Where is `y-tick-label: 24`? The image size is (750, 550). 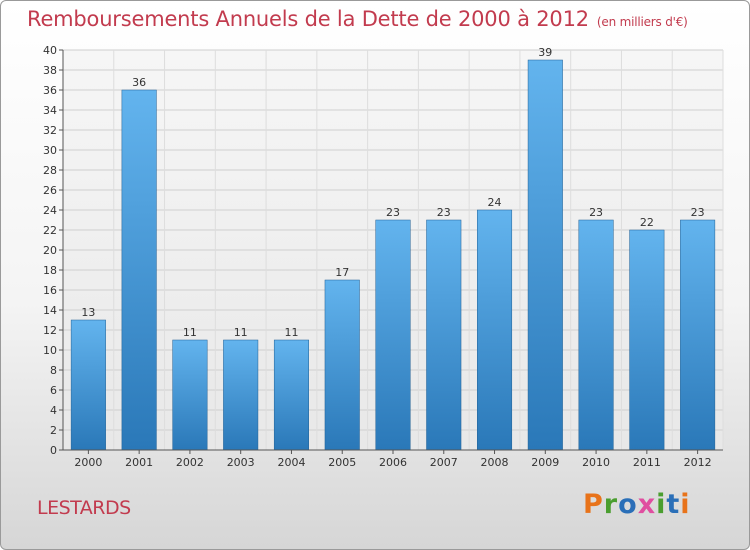
y-tick-label: 24 is located at coordinates (50, 210).